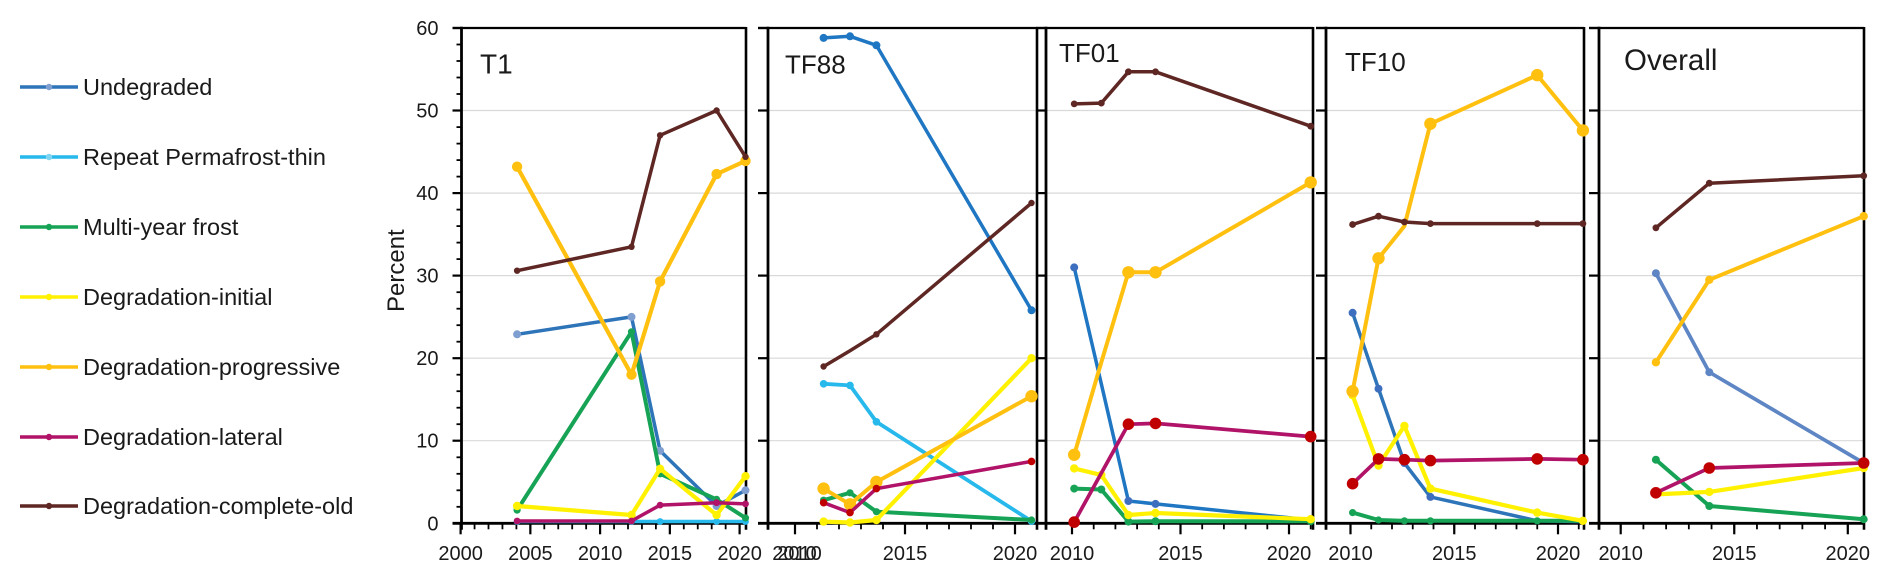 The image size is (1892, 580). I want to click on svg-text: T1, so click(496, 64).